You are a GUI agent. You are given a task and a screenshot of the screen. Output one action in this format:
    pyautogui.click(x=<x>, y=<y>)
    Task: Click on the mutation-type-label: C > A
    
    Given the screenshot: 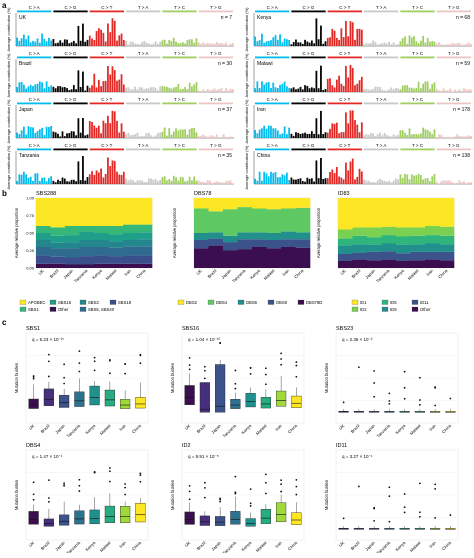 What is the action you would take?
    pyautogui.click(x=272, y=99)
    